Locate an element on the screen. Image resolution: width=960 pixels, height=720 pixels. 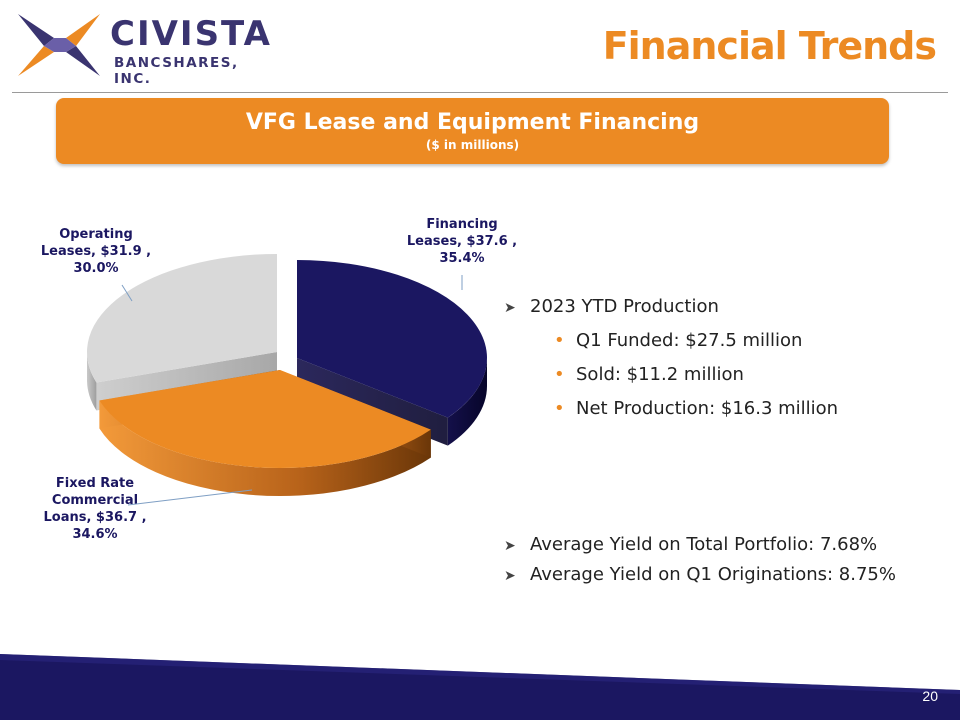
bullet-item: • Sold: $11.2 million is located at coordinates (649, 374).